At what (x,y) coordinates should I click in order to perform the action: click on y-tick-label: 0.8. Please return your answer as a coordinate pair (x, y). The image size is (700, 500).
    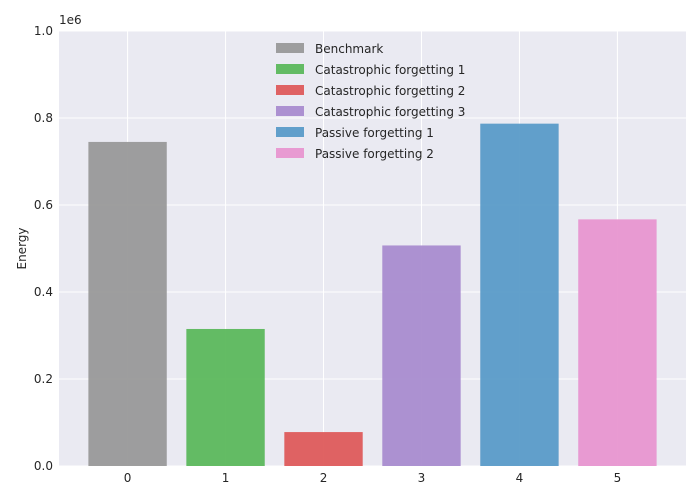
    Looking at the image, I should click on (43, 118).